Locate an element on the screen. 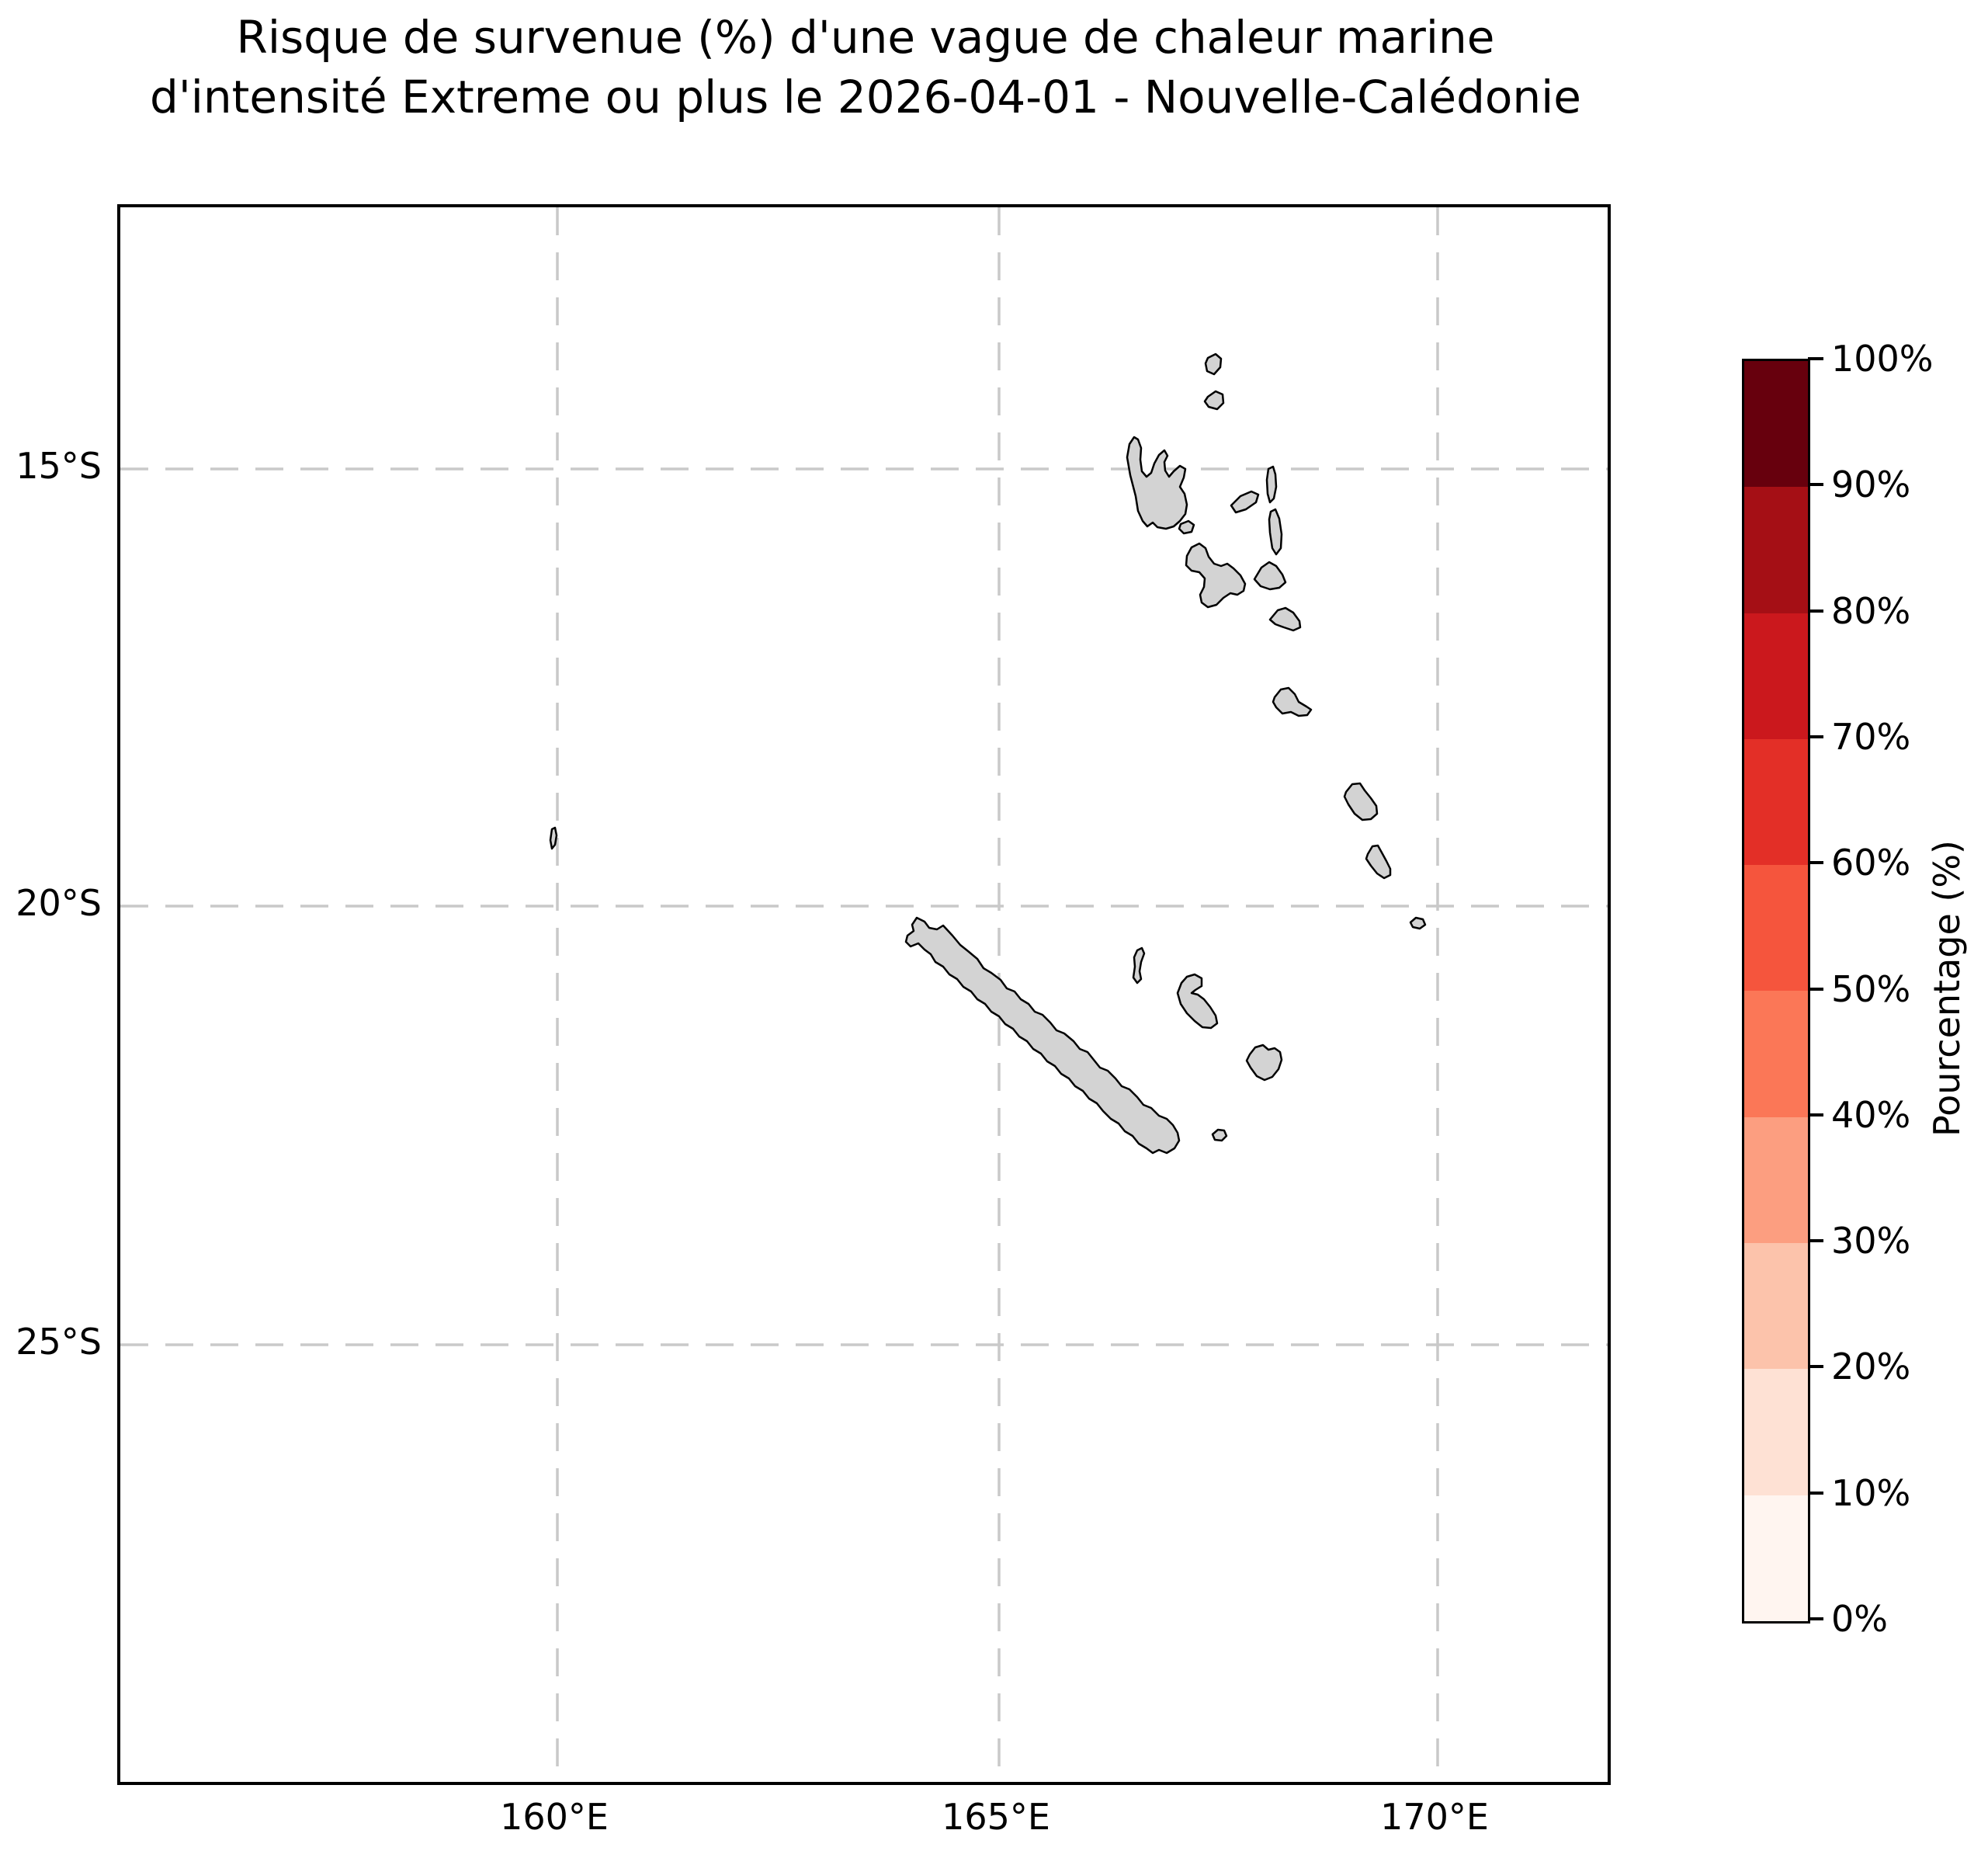 This screenshot has height=1851, width=1988. island-lifou is located at coordinates (1197, 1001).